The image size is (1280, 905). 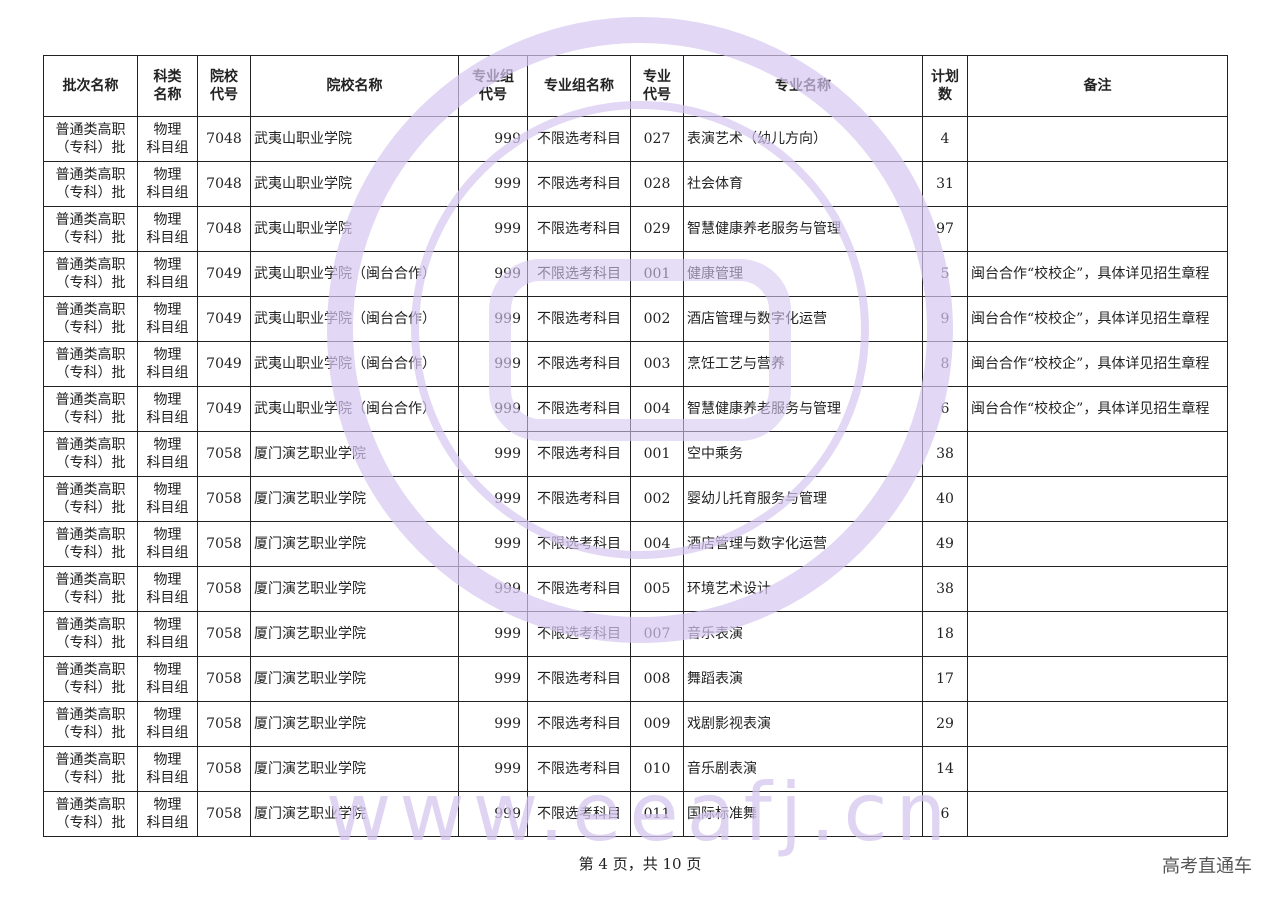 I want to click on cell-major: 音乐剧表演, so click(x=803, y=769).